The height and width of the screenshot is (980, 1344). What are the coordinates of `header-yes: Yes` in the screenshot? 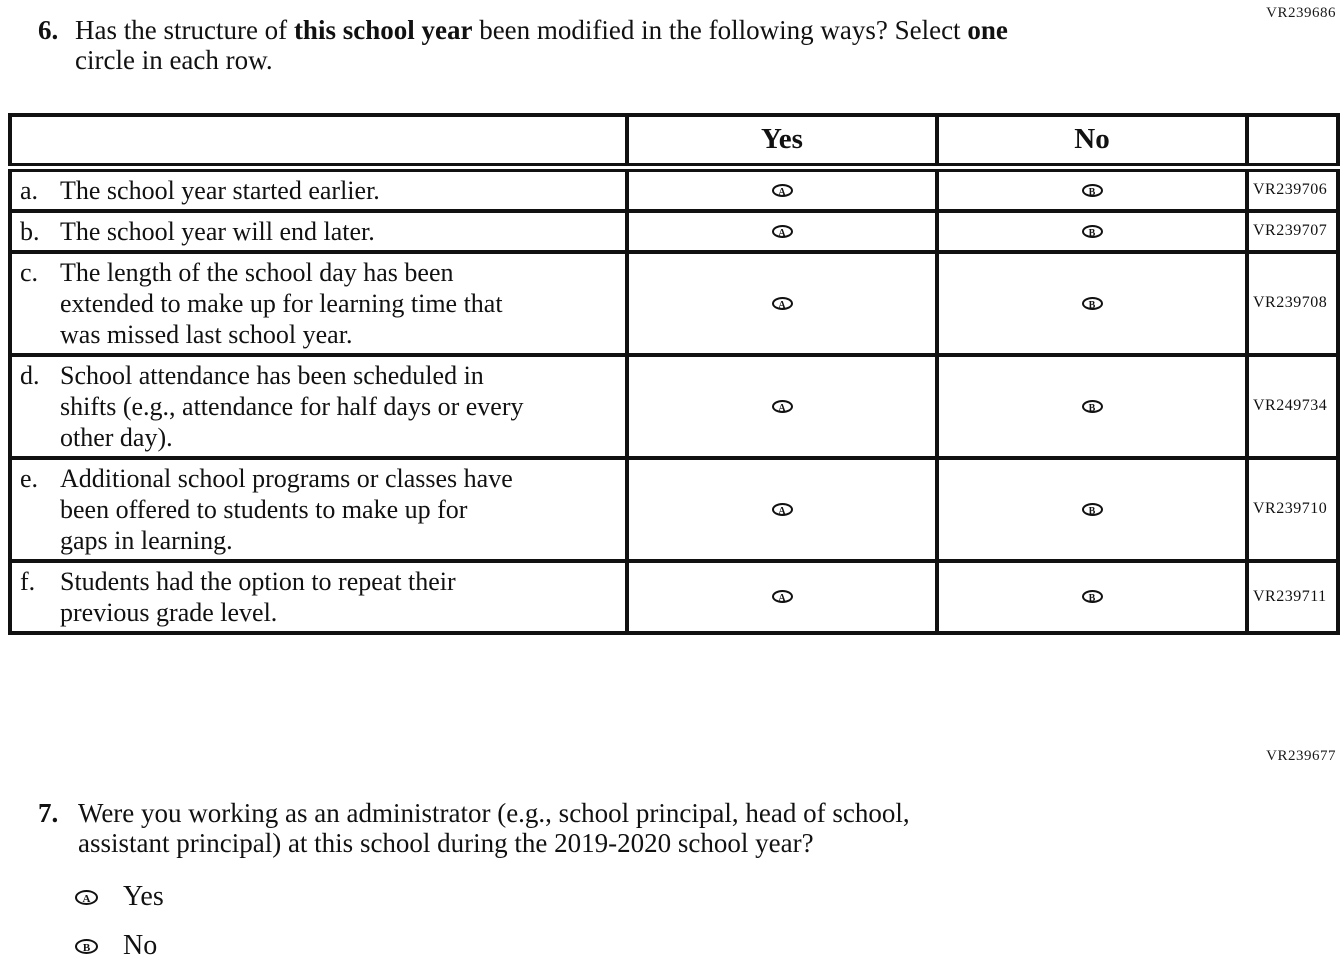 It's located at (782, 142).